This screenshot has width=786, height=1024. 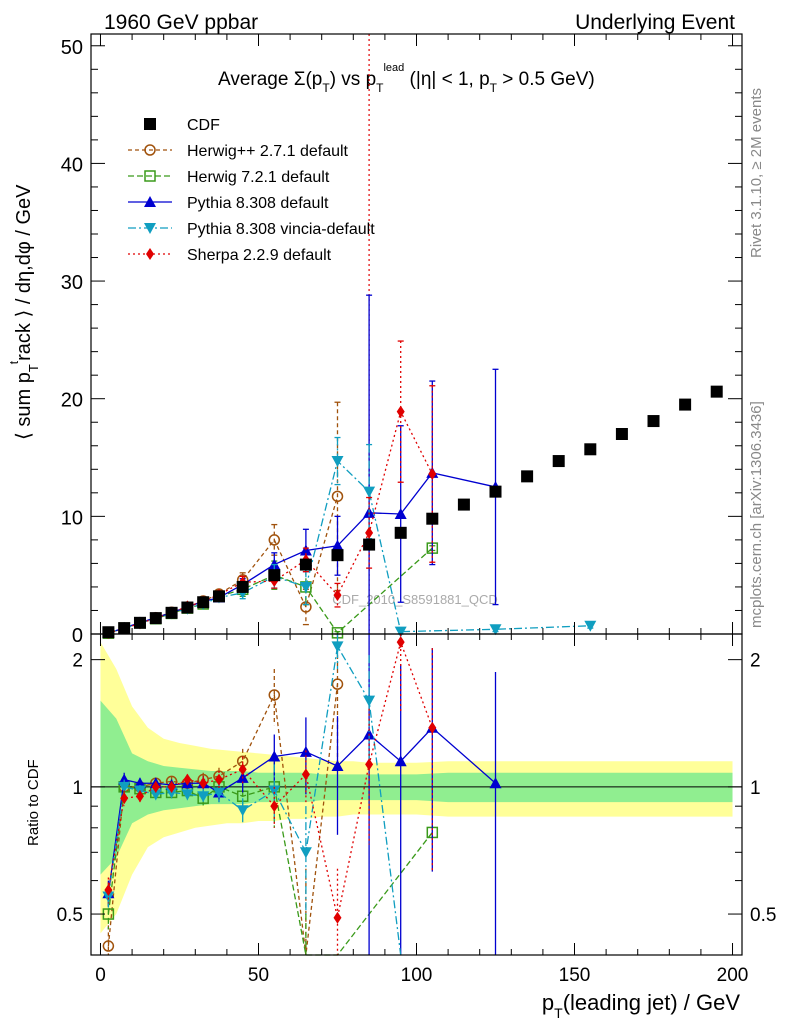 I want to click on ratio-y-tick-label-right: 1, so click(x=755, y=788).